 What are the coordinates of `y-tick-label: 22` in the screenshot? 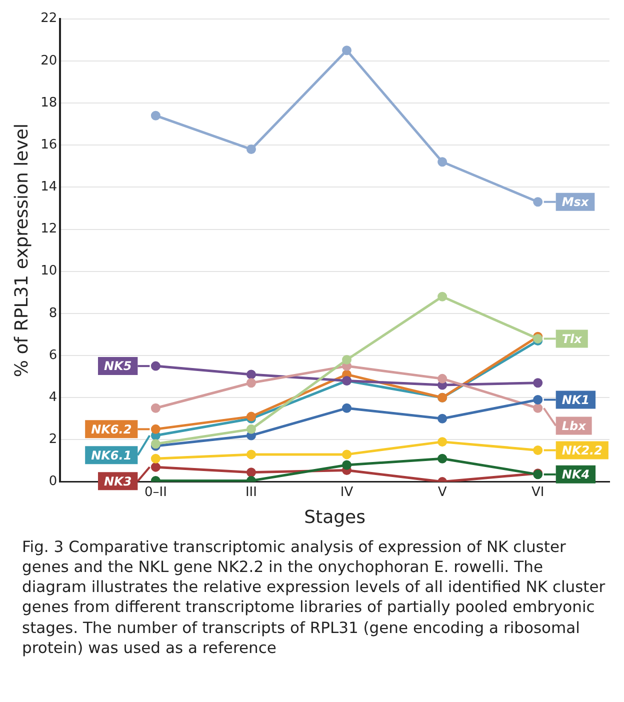 It's located at (49, 18).